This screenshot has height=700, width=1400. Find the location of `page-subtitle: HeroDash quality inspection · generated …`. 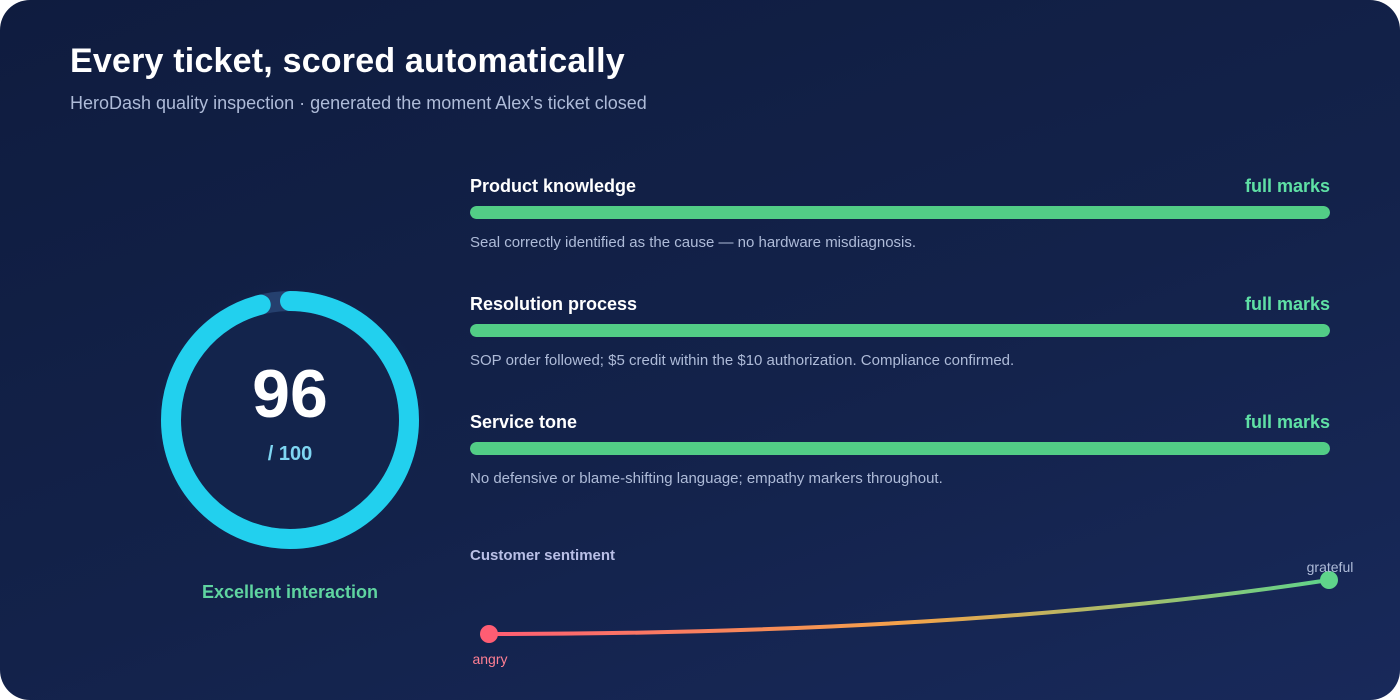

page-subtitle: HeroDash quality inspection · generated … is located at coordinates (358, 103).